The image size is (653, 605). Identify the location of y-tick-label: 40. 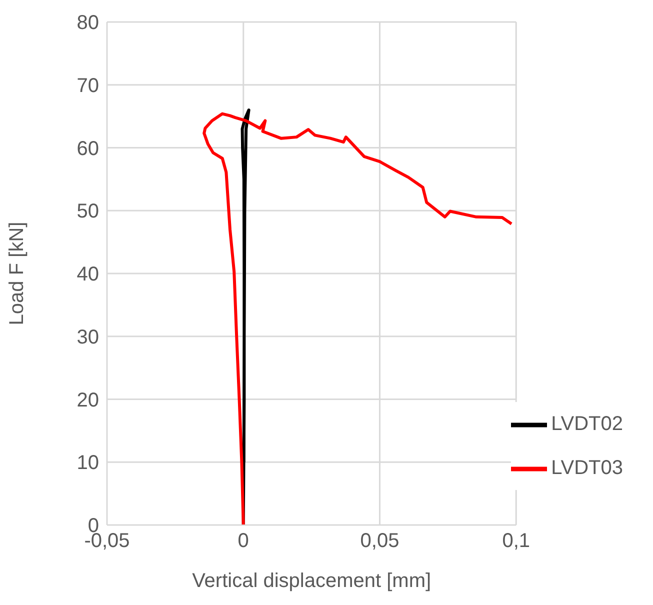
(87, 275).